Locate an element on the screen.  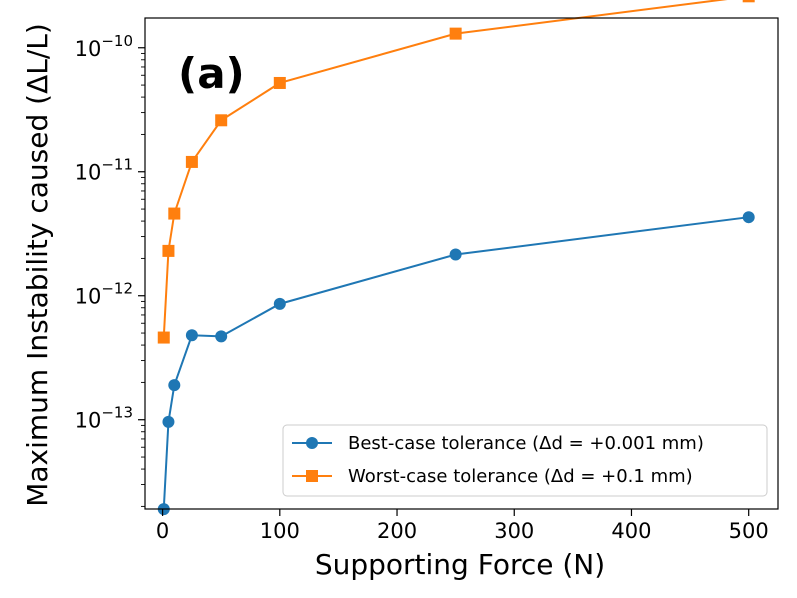
legend-marker-worst is located at coordinates (312, 476).